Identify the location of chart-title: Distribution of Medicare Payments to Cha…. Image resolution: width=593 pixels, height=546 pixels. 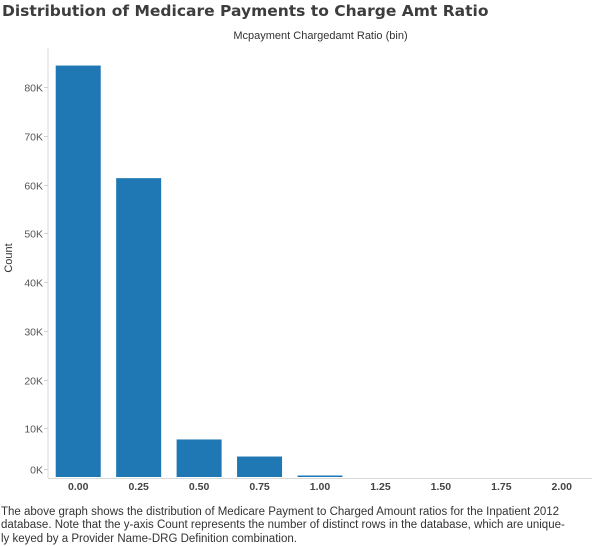
(245, 11).